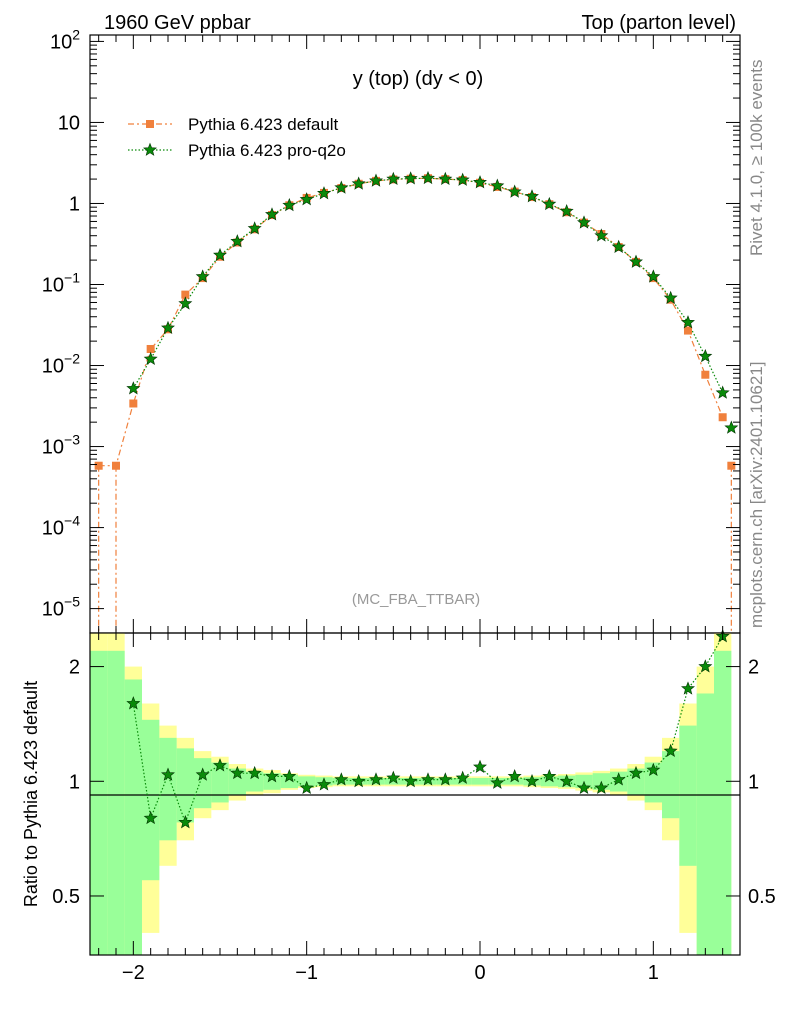  I want to click on legend-square-marker, so click(150, 124).